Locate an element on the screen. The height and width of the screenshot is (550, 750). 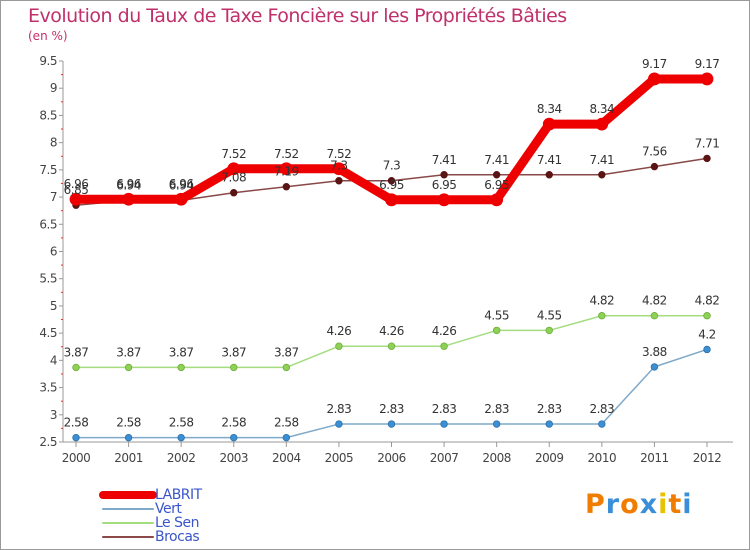
data-label-brocas: 7.41 is located at coordinates (496, 160).